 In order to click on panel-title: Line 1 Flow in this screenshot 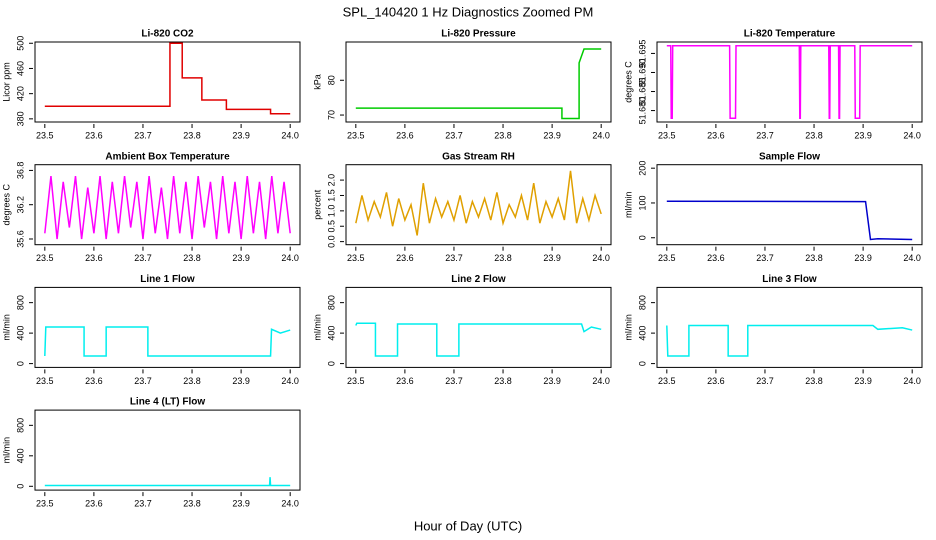, I will do `click(167, 279)`.